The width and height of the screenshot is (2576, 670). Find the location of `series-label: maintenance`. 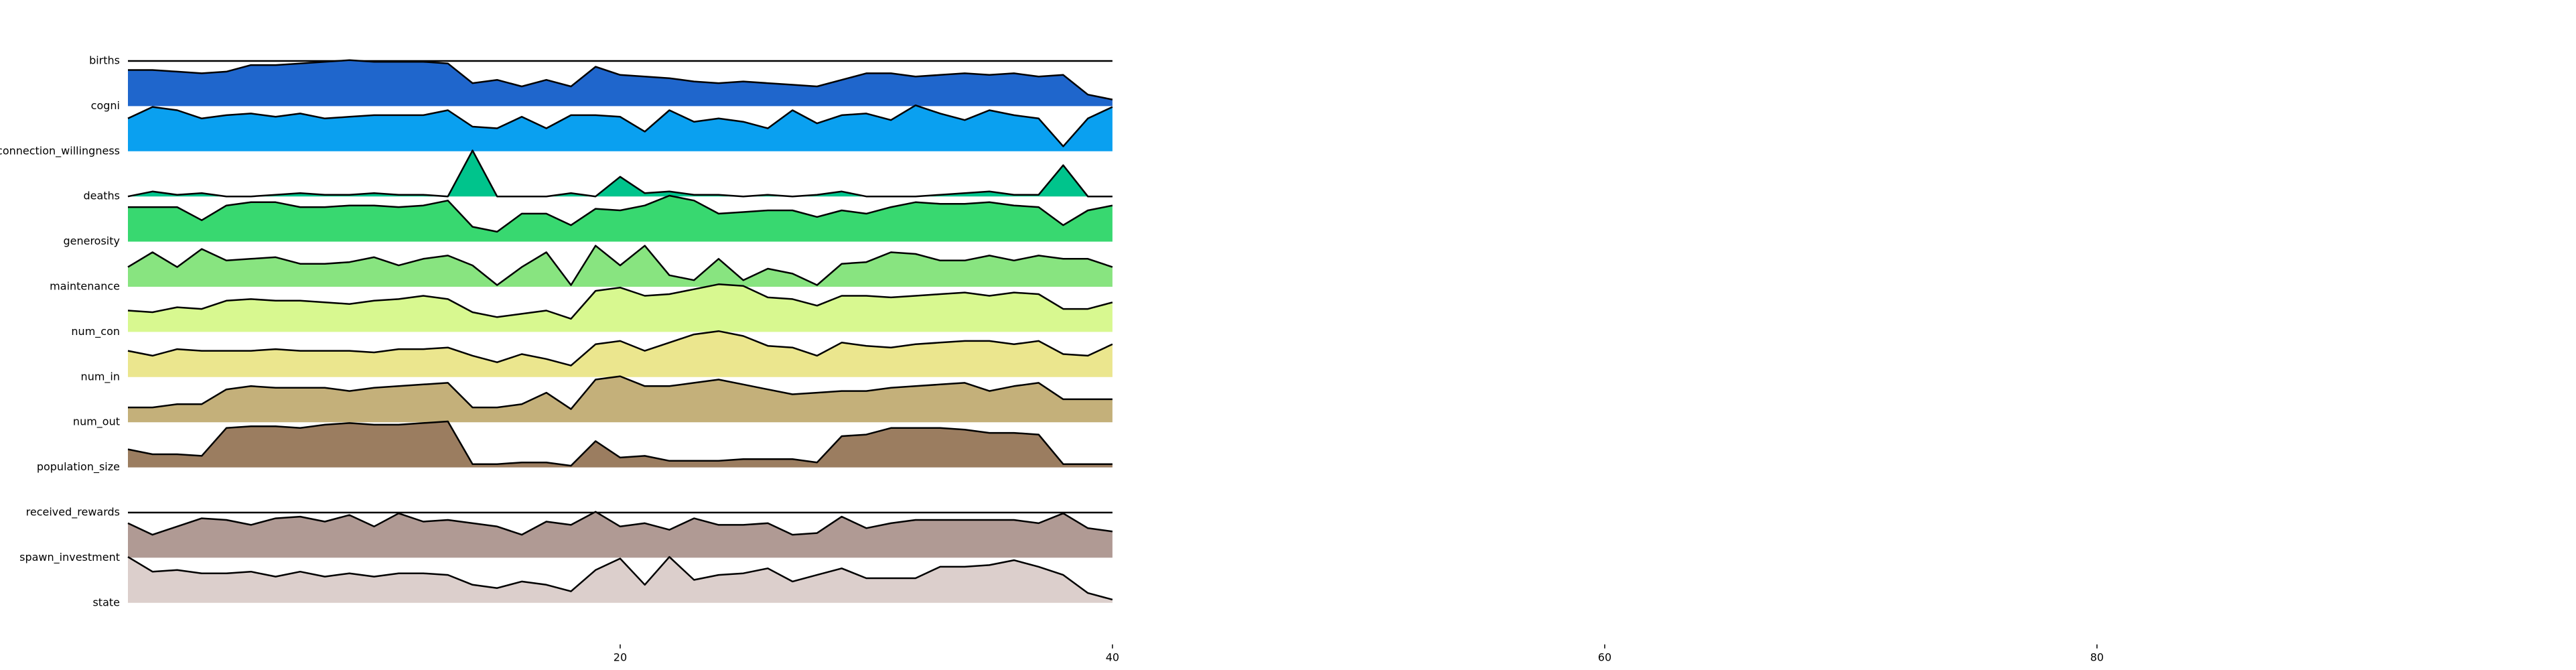

series-label: maintenance is located at coordinates (85, 286).